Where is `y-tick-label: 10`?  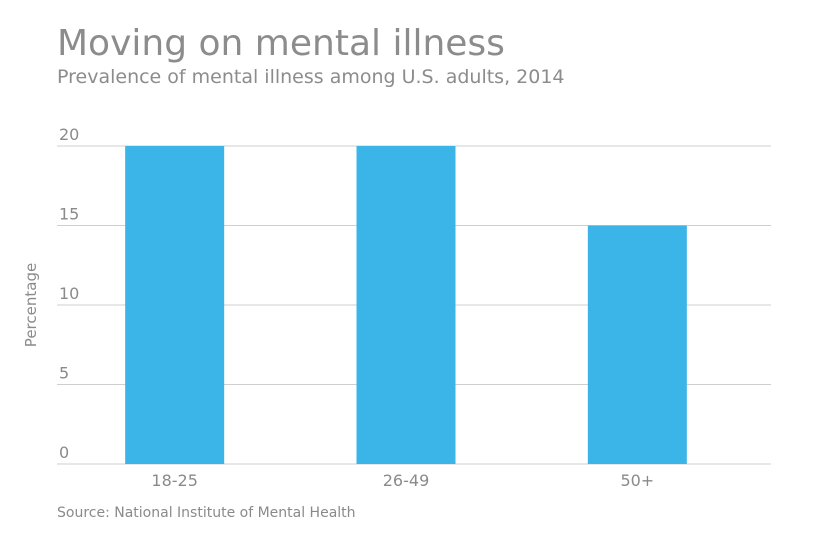
y-tick-label: 10 is located at coordinates (69, 293).